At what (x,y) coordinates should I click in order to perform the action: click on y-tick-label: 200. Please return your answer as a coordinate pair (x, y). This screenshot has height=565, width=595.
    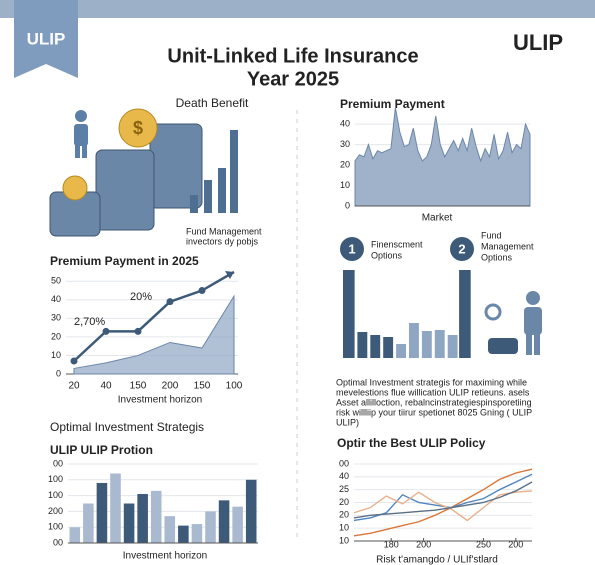
    Looking at the image, I should click on (55, 511).